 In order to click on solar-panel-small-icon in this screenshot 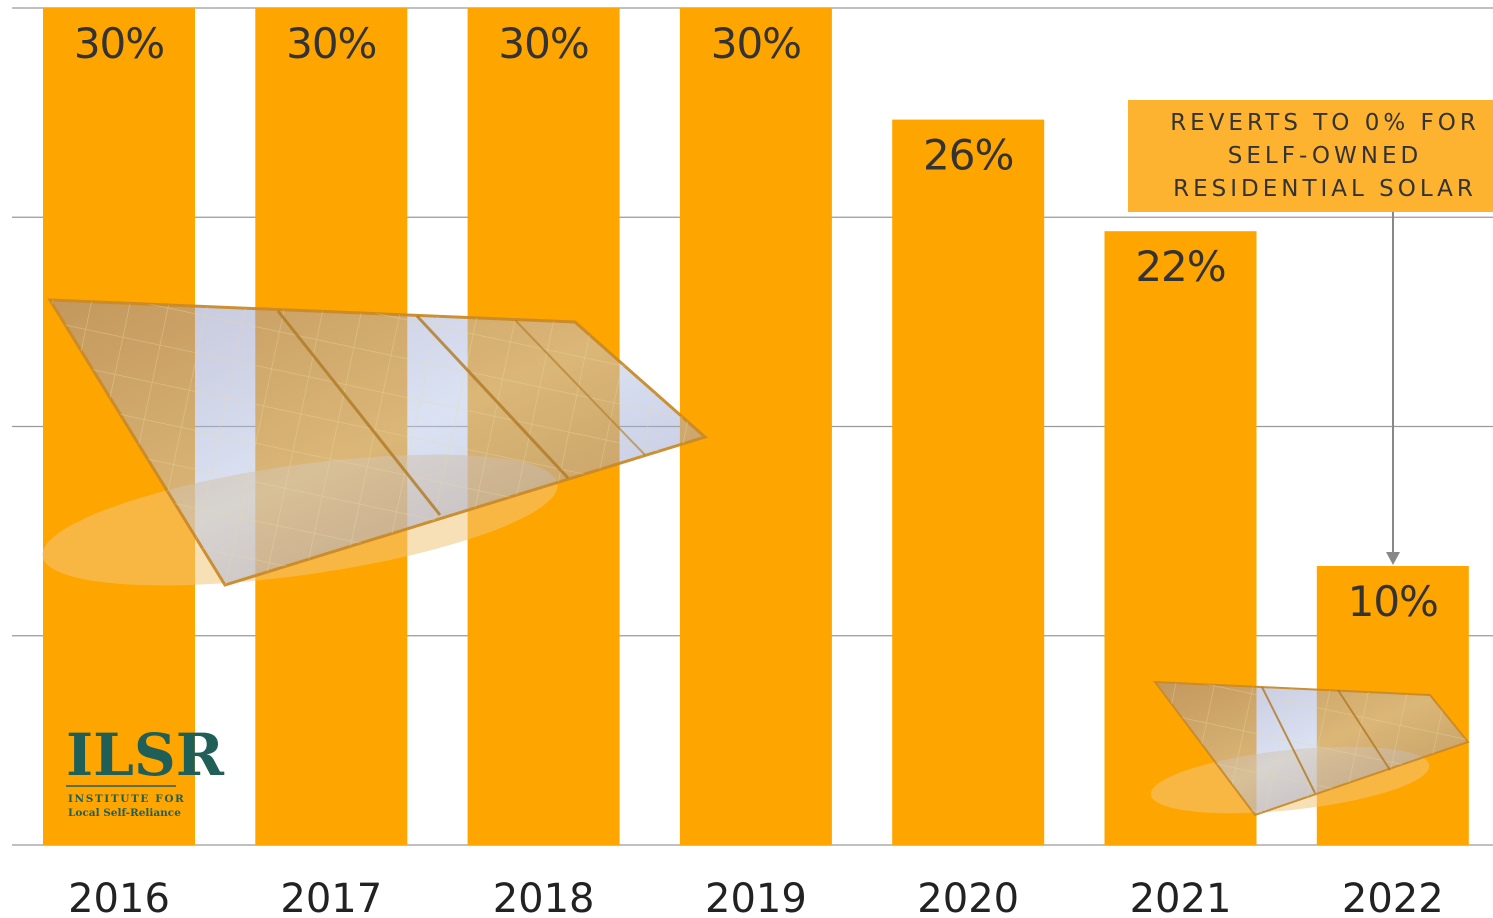, I will do `click(1310, 748)`.